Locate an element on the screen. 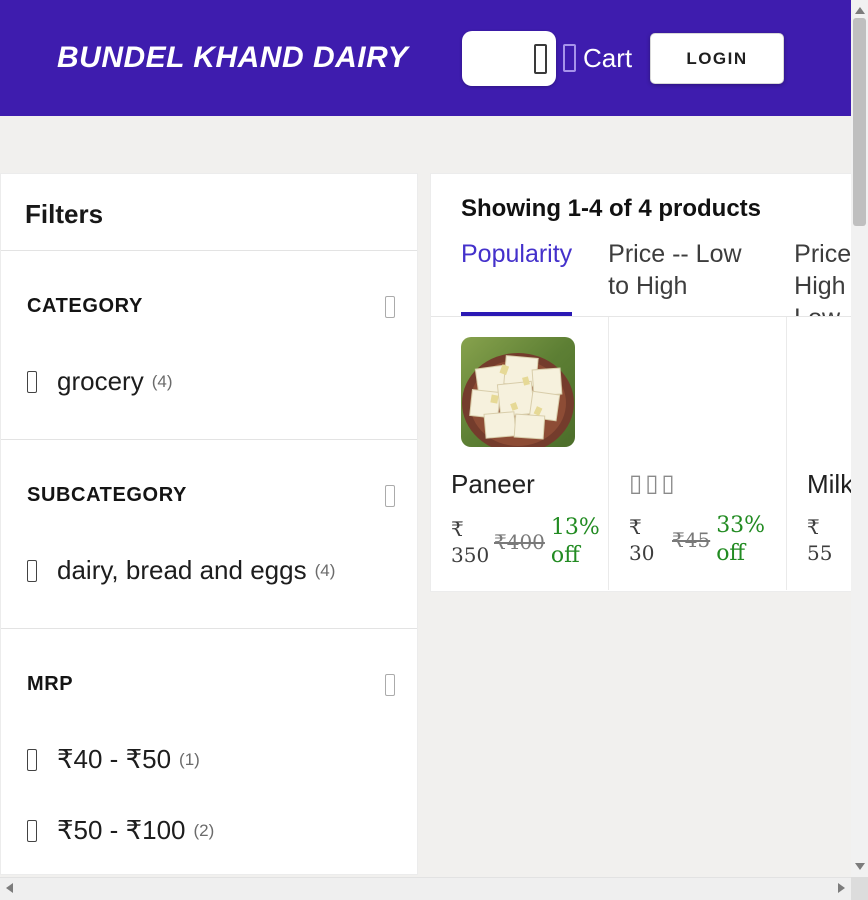 The image size is (868, 900). product-price: ₹ 30 is located at coordinates (642, 539).